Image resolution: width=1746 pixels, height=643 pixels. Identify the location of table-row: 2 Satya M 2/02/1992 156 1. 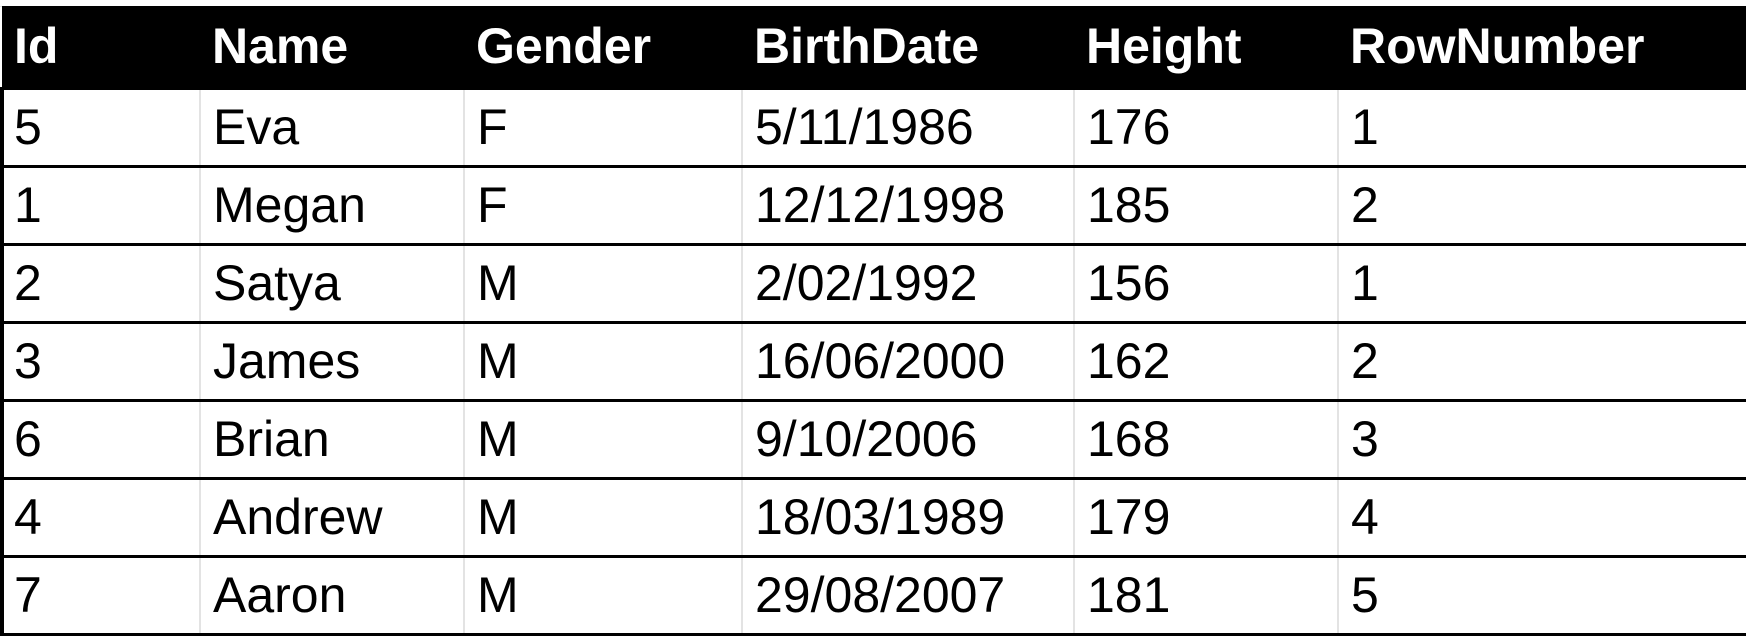
(873, 282).